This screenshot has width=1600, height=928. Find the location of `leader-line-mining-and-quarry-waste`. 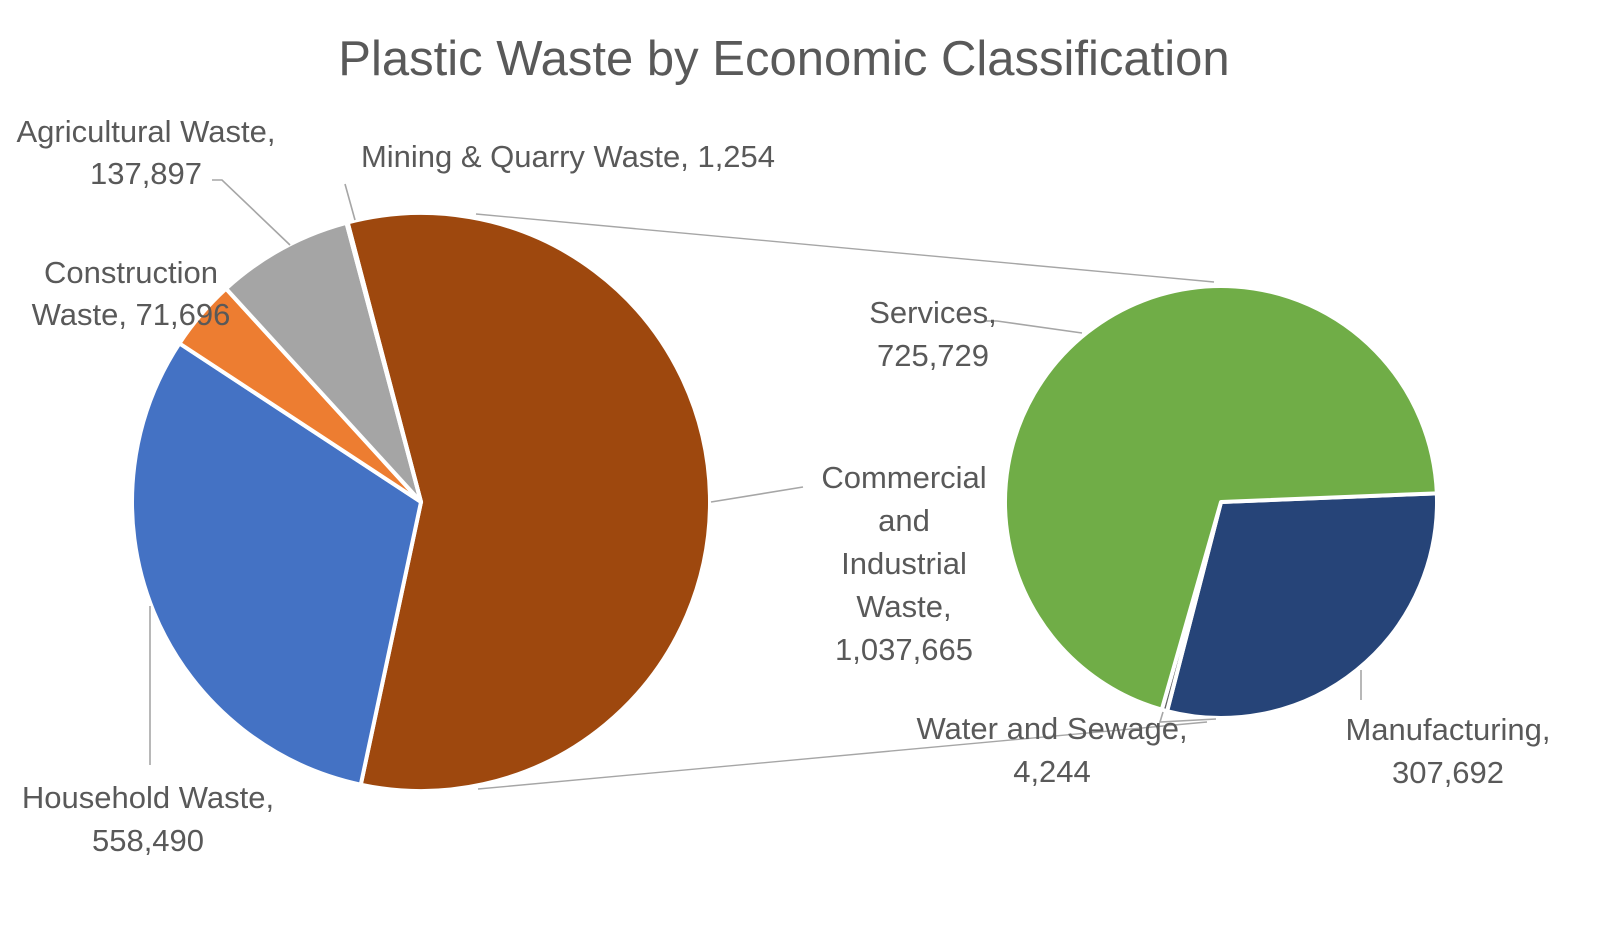

leader-line-mining-and-quarry-waste is located at coordinates (350, 202).